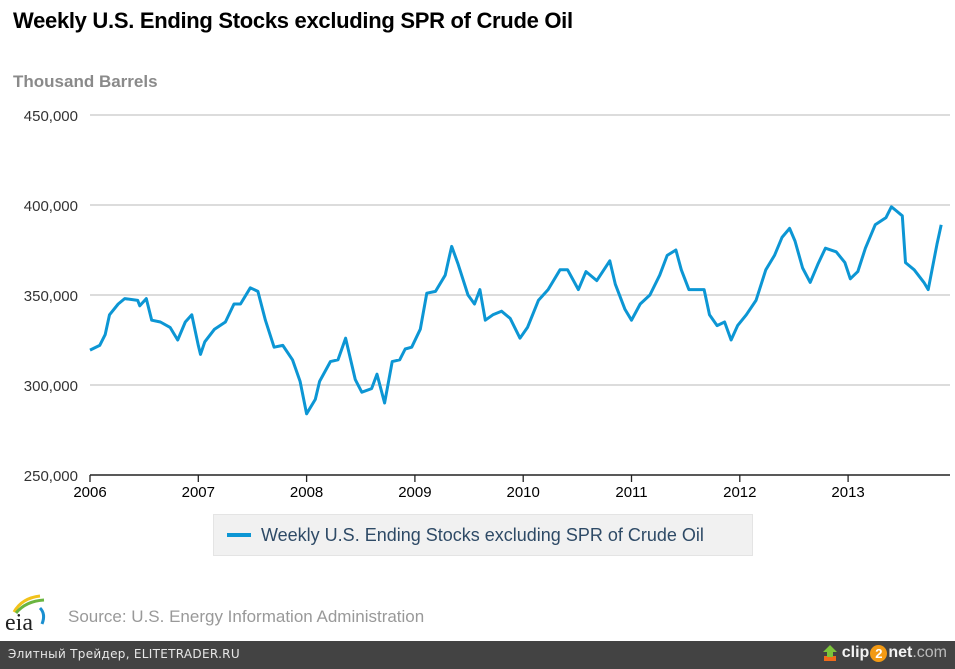 This screenshot has height=669, width=955. What do you see at coordinates (739, 492) in the screenshot?
I see `x-tick-label: 2012` at bounding box center [739, 492].